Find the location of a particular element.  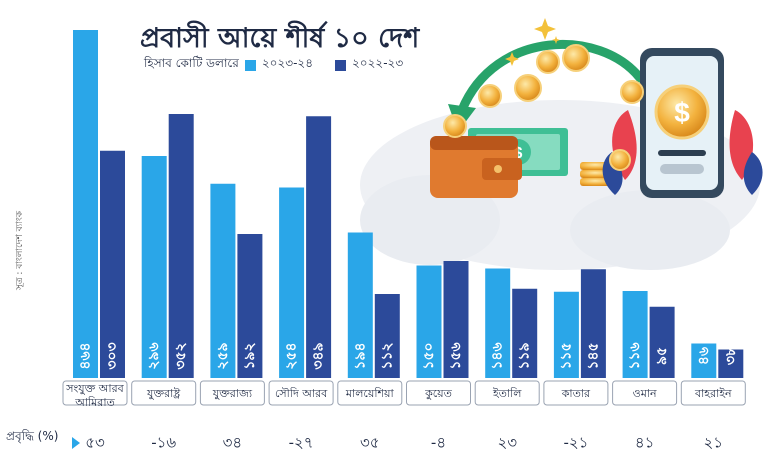

category-label: সংযুক্ত আরব is located at coordinates (94, 388).